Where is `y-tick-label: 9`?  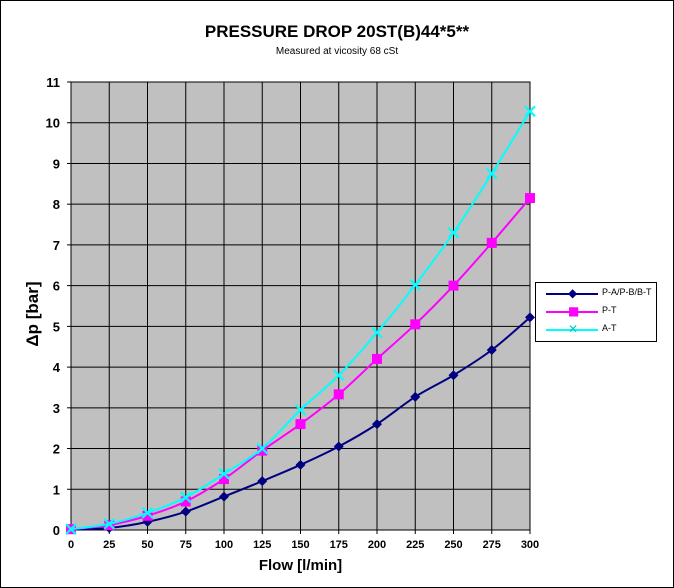
y-tick-label: 9 is located at coordinates (56, 163).